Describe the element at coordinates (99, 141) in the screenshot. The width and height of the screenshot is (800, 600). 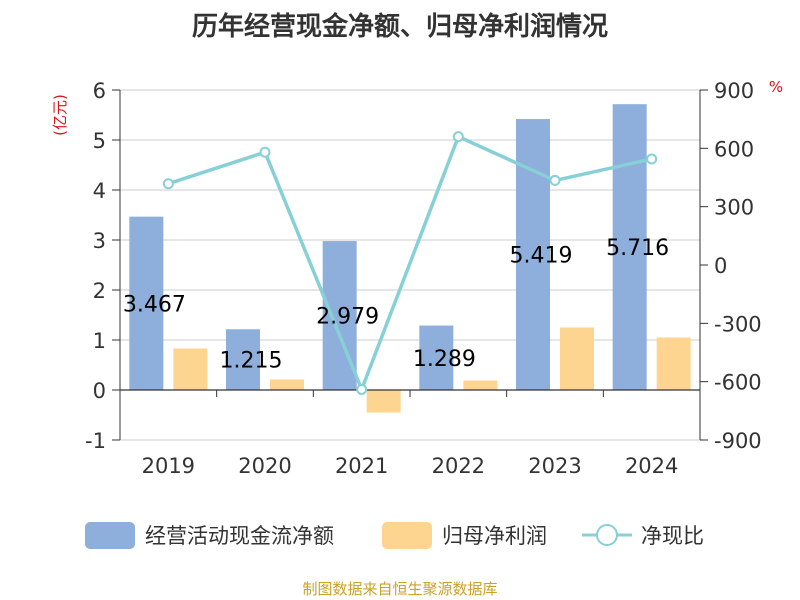
I see `left-tick-label: 5` at that location.